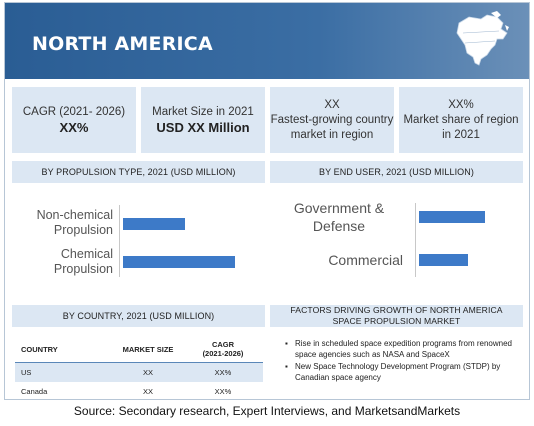 The height and width of the screenshot is (426, 534). Describe the element at coordinates (64, 349) in the screenshot. I see `col-header-country: COUNTRY` at that location.